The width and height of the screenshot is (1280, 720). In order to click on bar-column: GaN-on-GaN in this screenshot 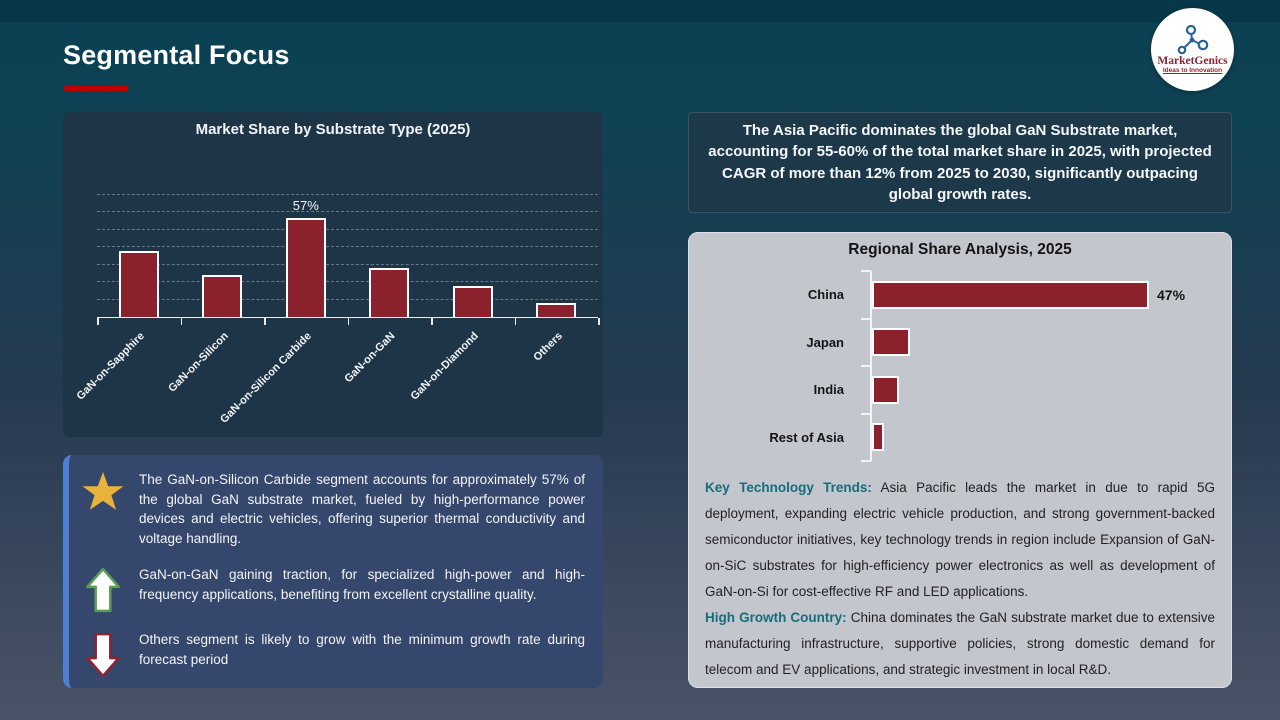, I will do `click(387, 290)`.